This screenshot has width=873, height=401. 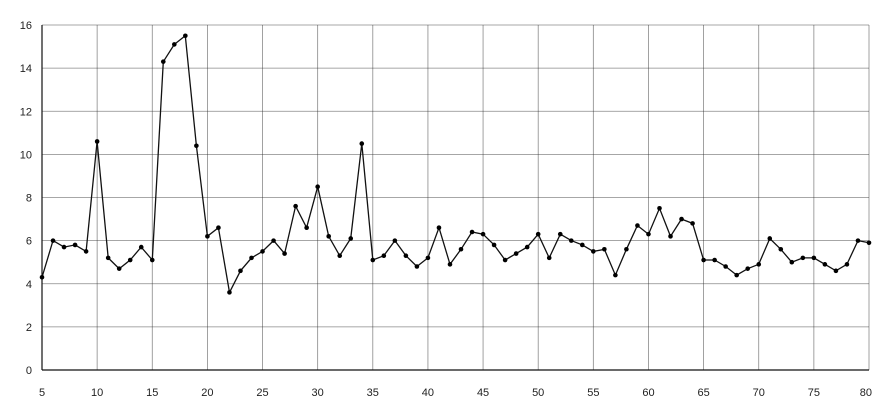 I want to click on x-tick-label: 75, so click(x=814, y=393).